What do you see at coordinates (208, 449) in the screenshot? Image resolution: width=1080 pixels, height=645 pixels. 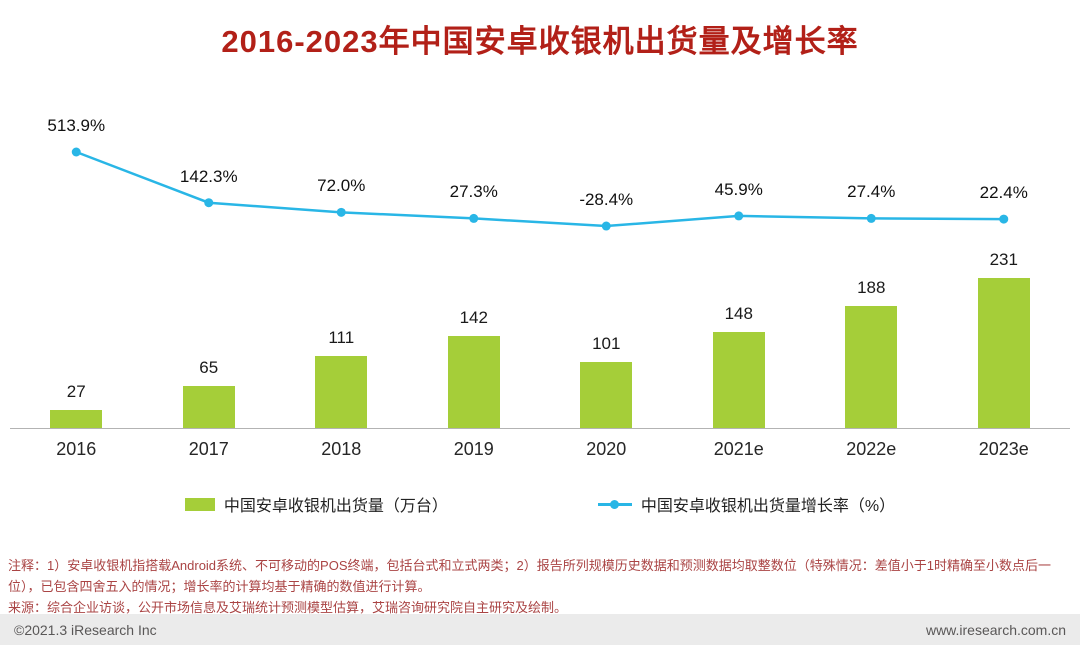 I see `x-axis-label-2017: 2017` at bounding box center [208, 449].